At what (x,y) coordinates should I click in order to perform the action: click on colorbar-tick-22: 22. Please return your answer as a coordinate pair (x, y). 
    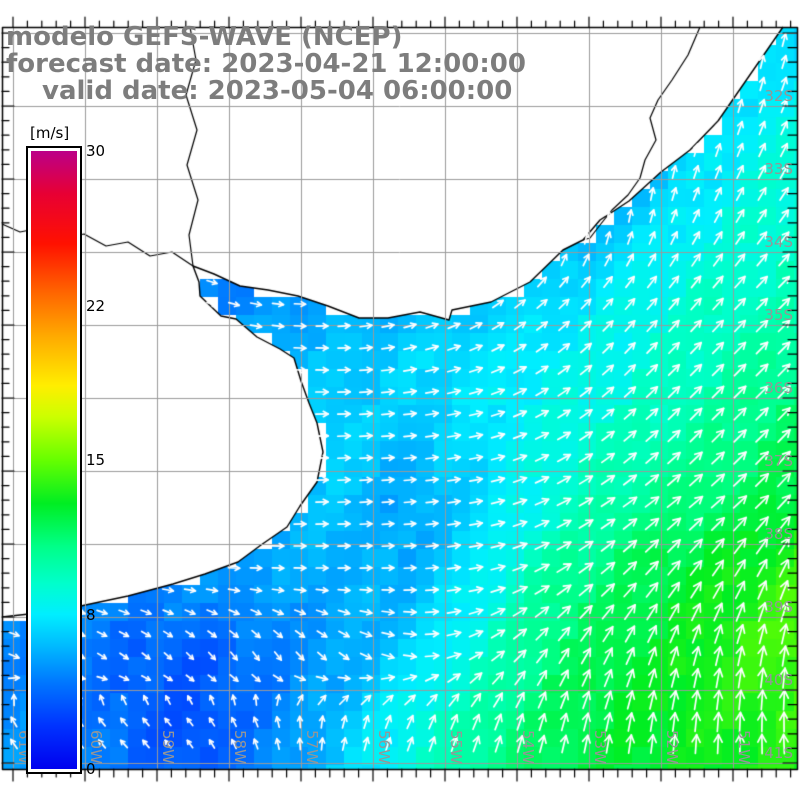
    Looking at the image, I should click on (96, 305).